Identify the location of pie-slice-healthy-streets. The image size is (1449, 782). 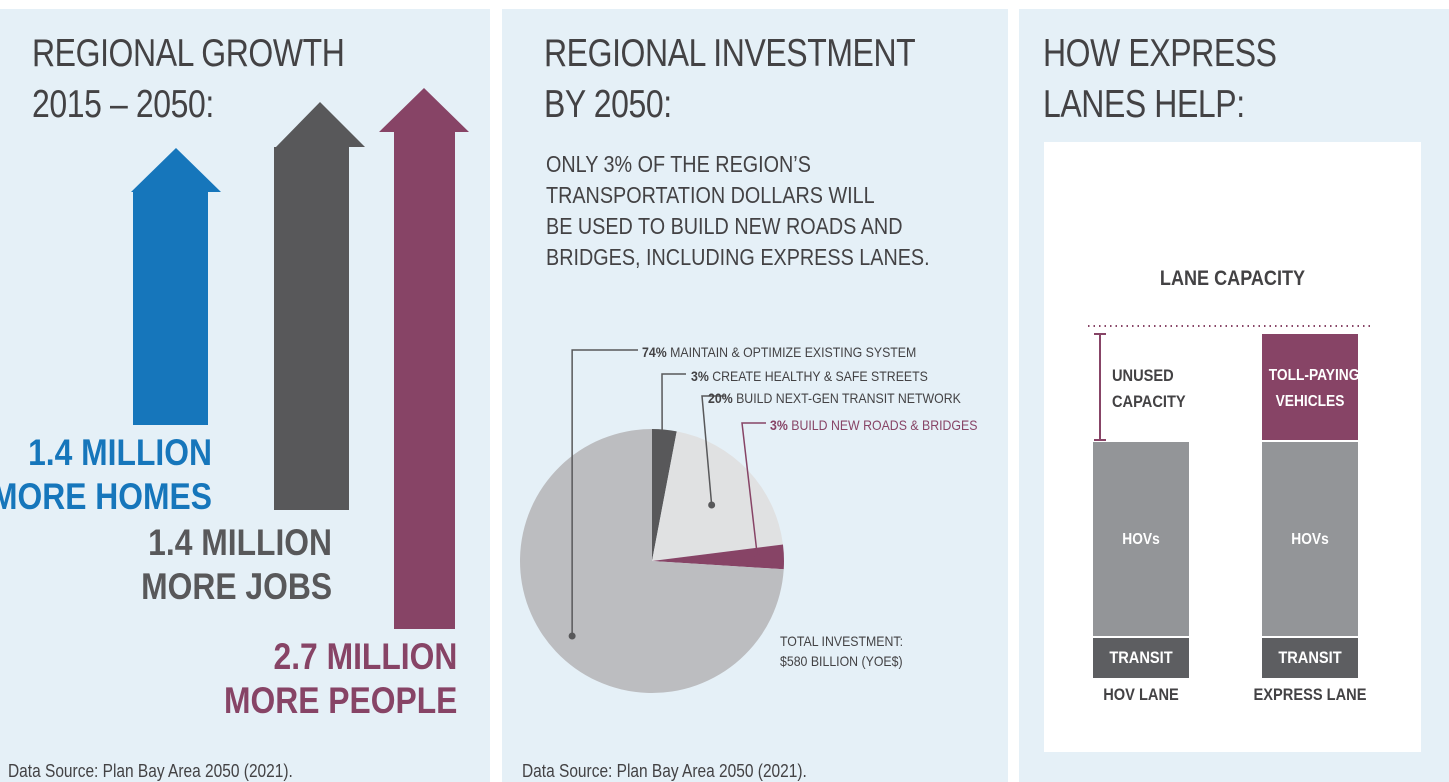
(664, 495).